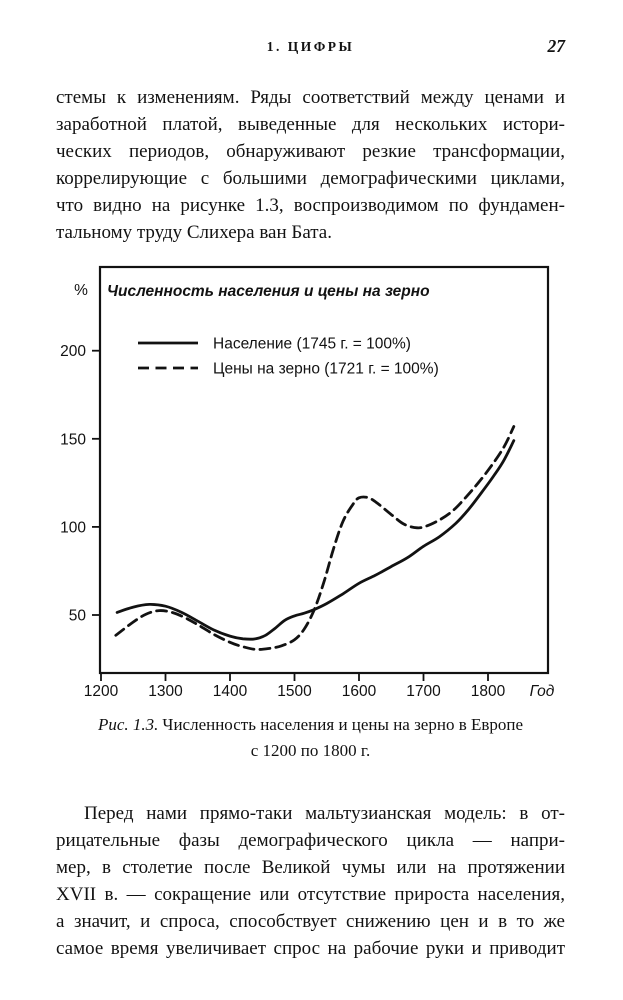 The width and height of the screenshot is (623, 1000). I want to click on y-tick-label: 100, so click(73, 527).